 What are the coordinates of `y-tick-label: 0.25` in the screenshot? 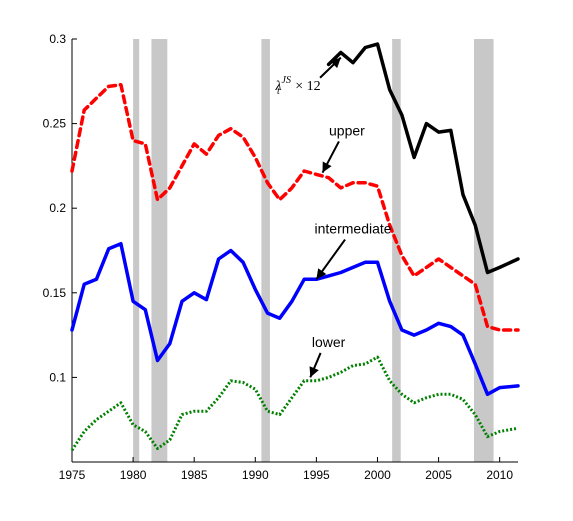 It's located at (55, 124).